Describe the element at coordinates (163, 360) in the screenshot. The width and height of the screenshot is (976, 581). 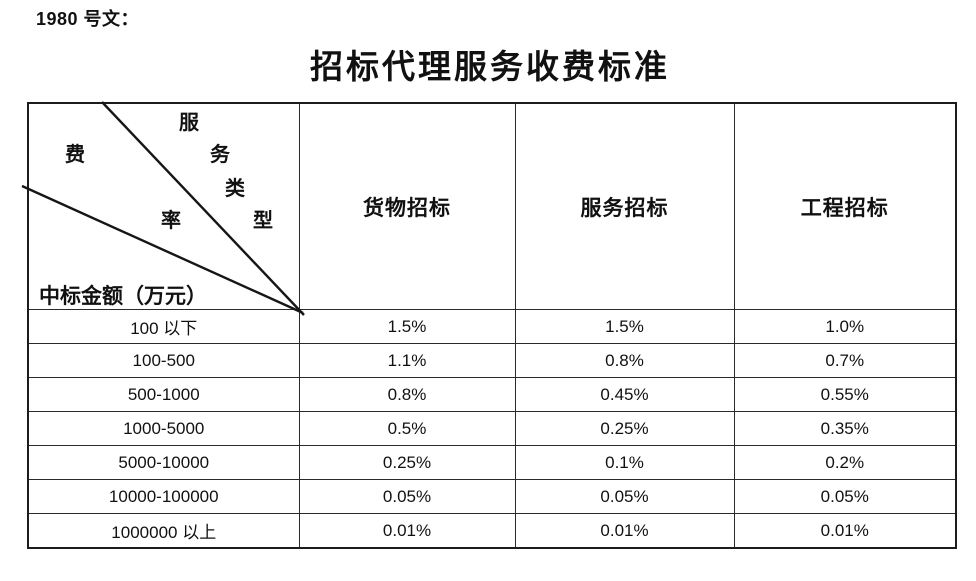
I see `amount-range-cell: 100-500` at that location.